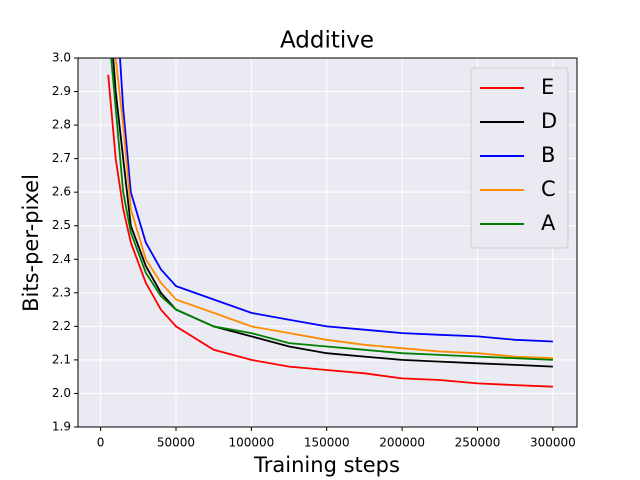  What do you see at coordinates (176, 443) in the screenshot?
I see `x-tick-label: 50000` at bounding box center [176, 443].